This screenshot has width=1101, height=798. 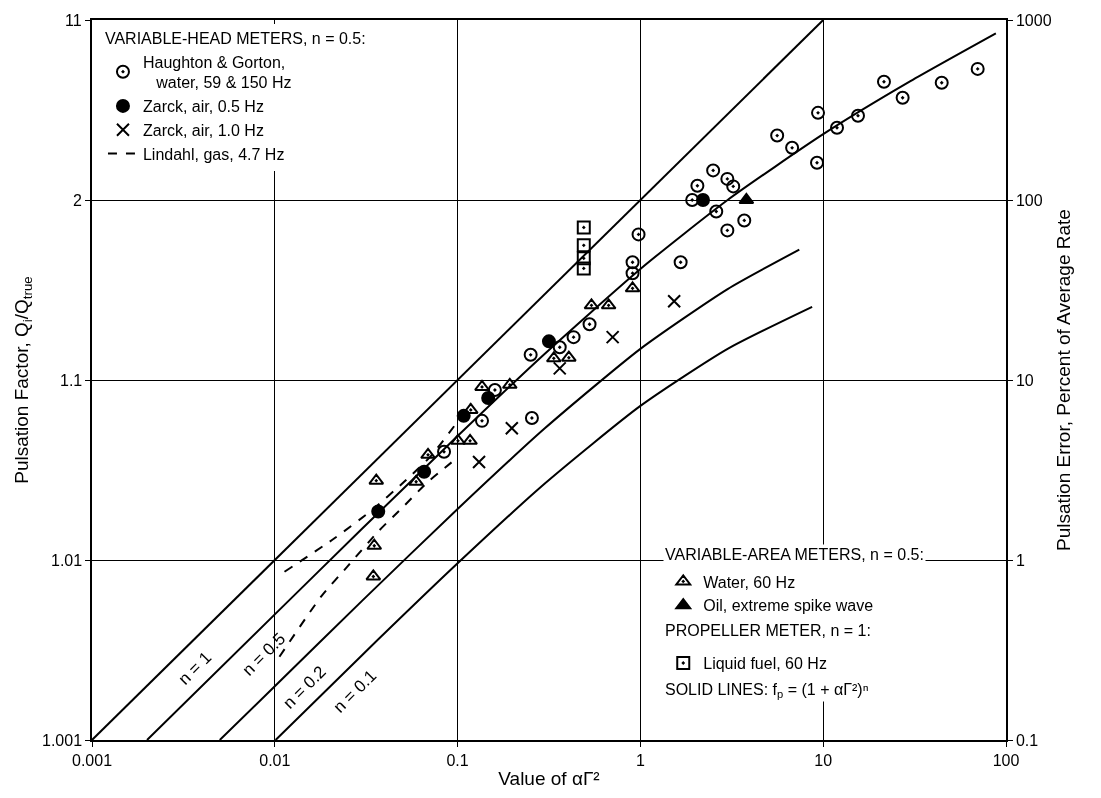 What do you see at coordinates (1020, 560) in the screenshot?
I see `y-tick-label: 1` at bounding box center [1020, 560].